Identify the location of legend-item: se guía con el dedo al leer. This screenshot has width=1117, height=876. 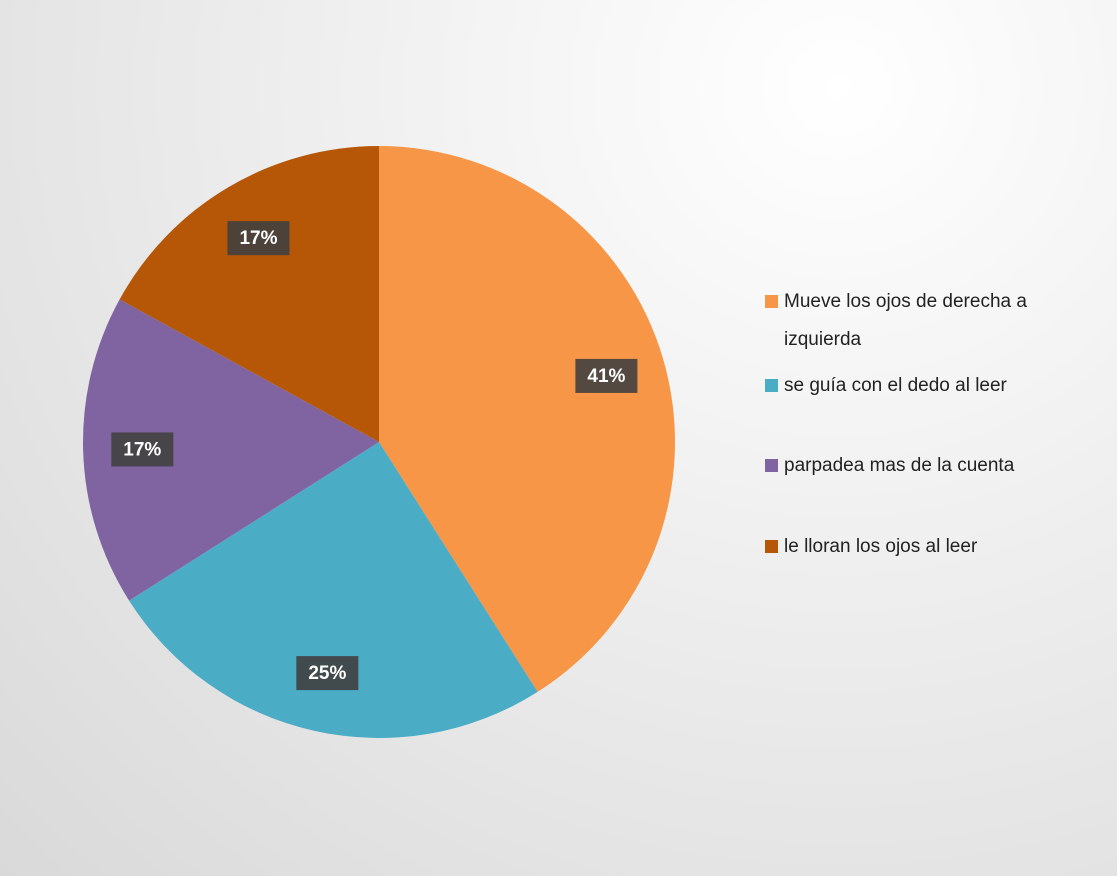
(932, 386).